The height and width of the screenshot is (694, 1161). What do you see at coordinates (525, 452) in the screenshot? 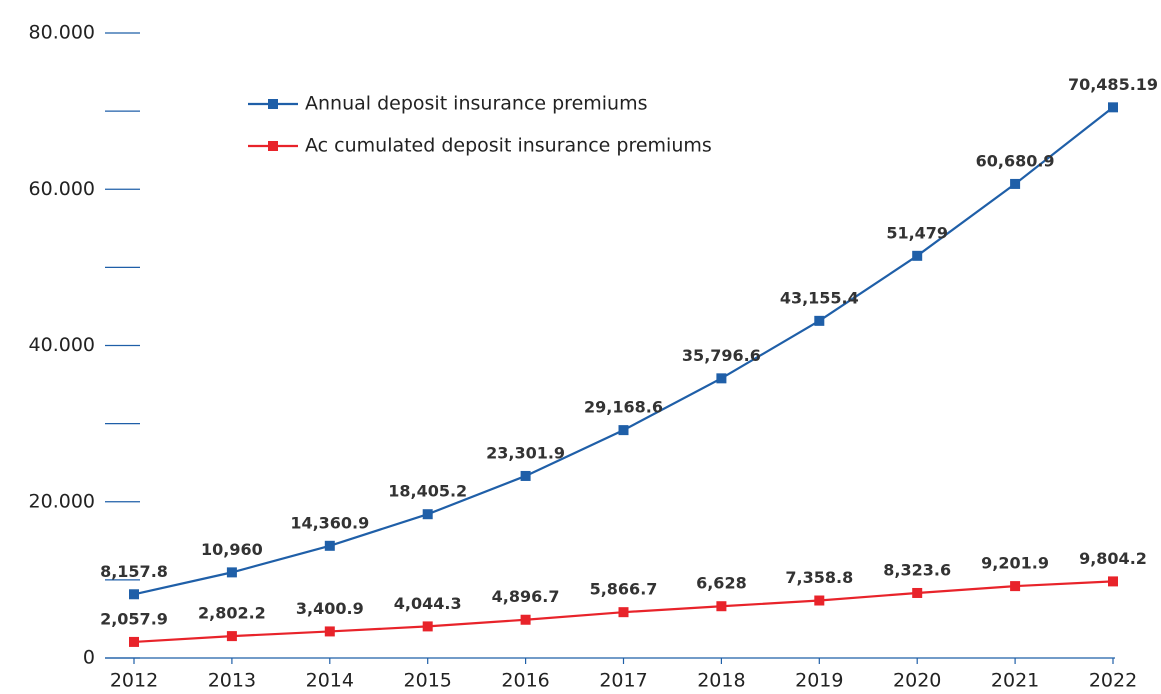
I see `data-label: 23,301.9` at bounding box center [525, 452].